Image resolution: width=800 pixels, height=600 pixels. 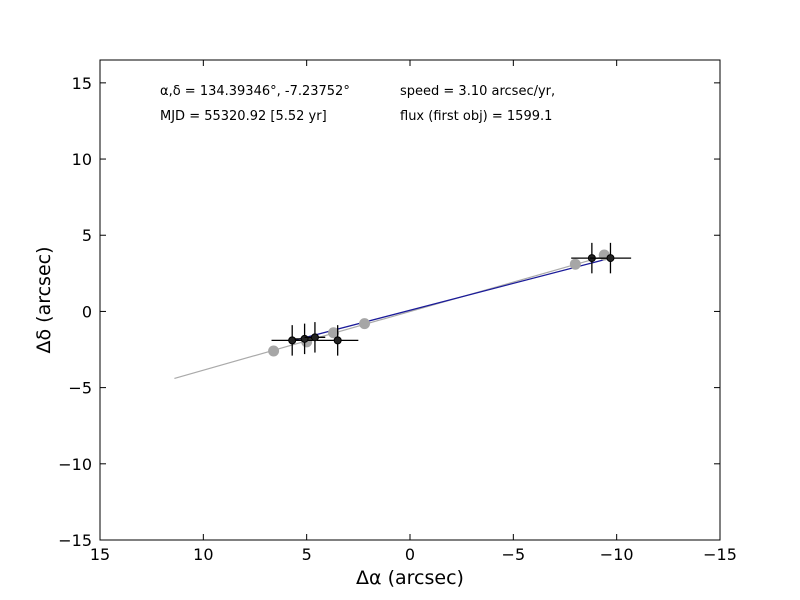 What do you see at coordinates (255, 91) in the screenshot?
I see `annotation-coords: α,δ = 134.39346°, -7.23752°` at bounding box center [255, 91].